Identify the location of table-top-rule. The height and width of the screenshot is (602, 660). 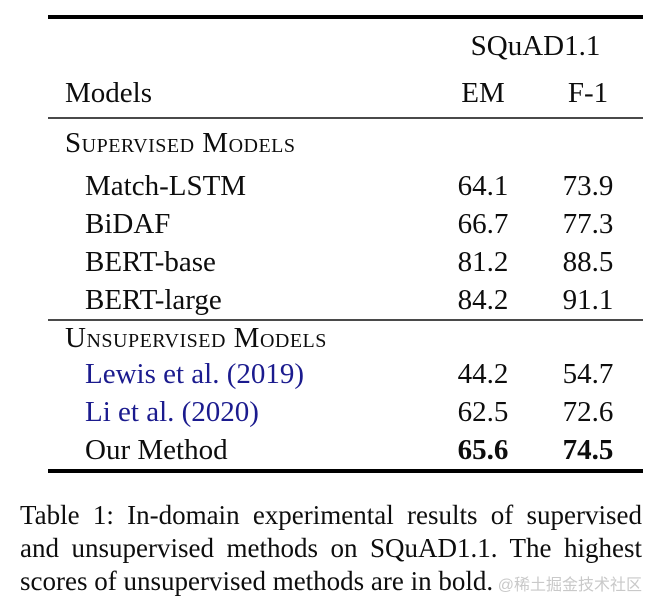
(345, 17).